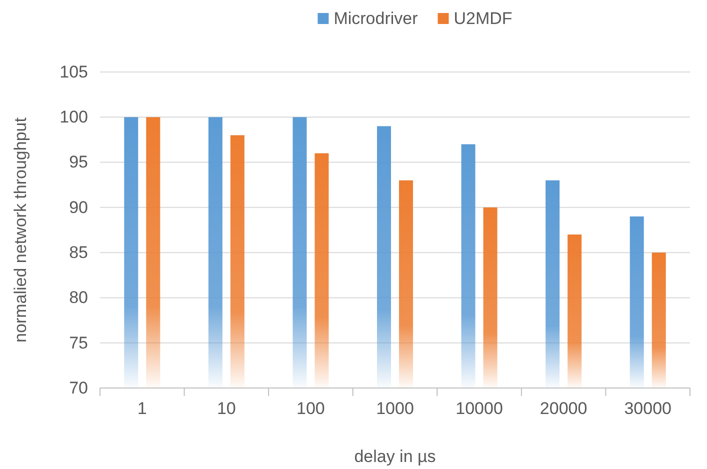 The width and height of the screenshot is (707, 469). Describe the element at coordinates (78, 207) in the screenshot. I see `y-tick-label: 90` at that location.